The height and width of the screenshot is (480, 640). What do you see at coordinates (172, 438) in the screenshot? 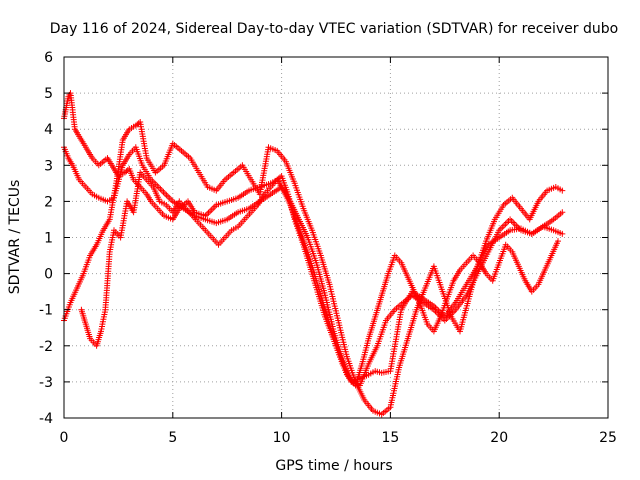
I see `x-tick-label: 5` at bounding box center [172, 438].